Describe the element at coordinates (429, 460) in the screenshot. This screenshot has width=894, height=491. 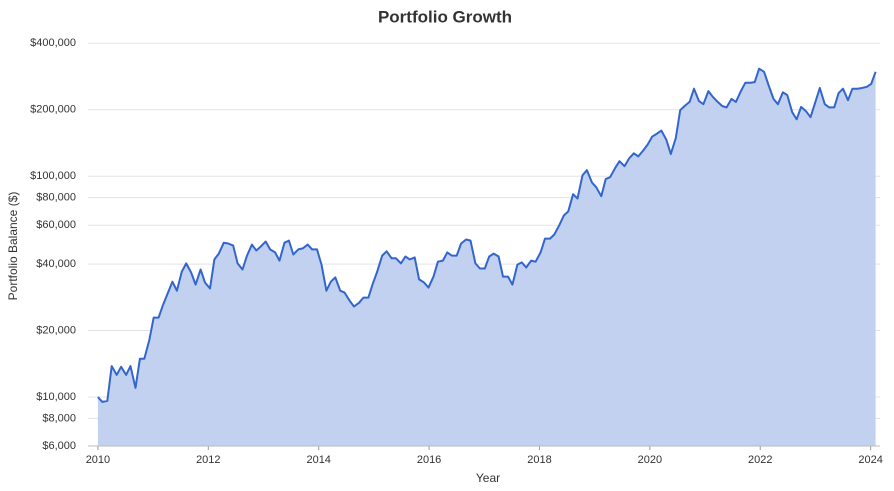
I see `x-tick-label: 2016` at that location.